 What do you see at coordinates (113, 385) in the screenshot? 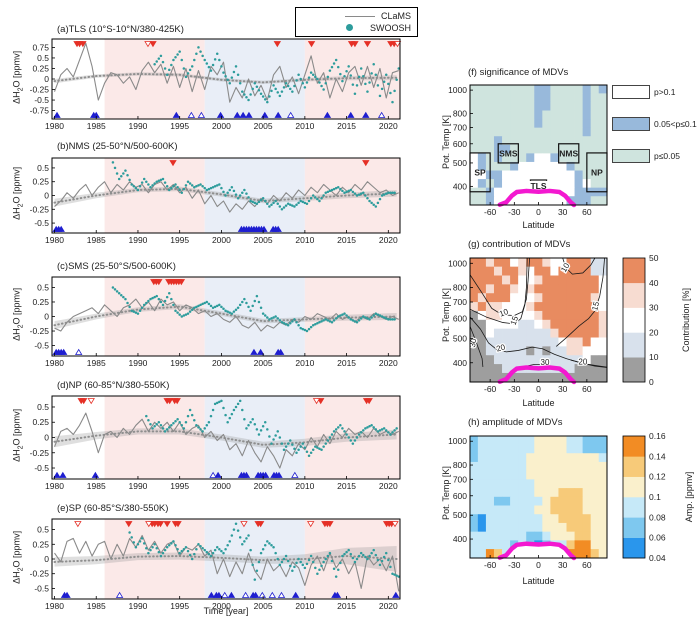
I see `panel-d-title: (d)NP (60-85°N/380-550K)` at bounding box center [113, 385].